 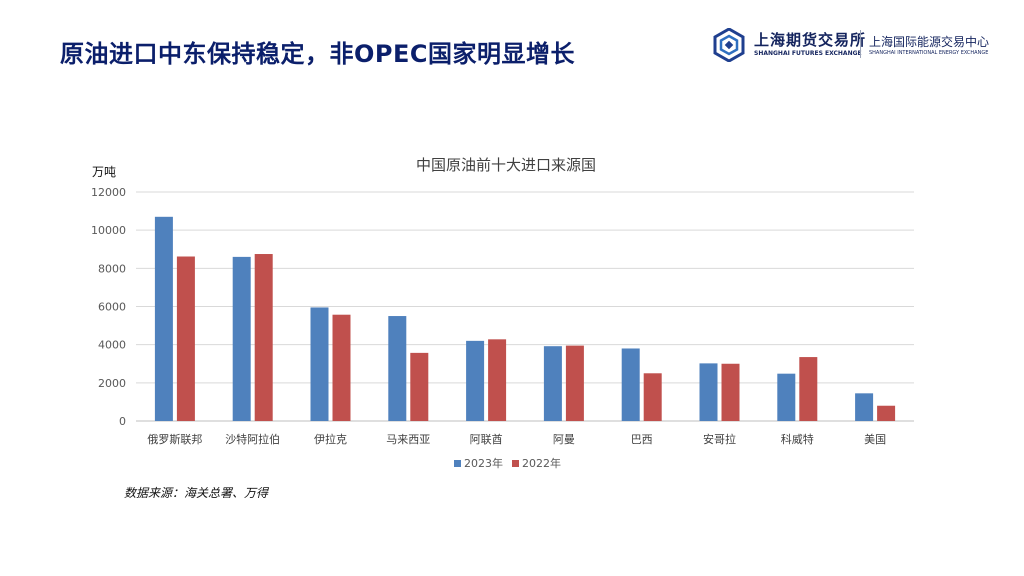 What do you see at coordinates (112, 268) in the screenshot?
I see `y-tick-label: 8000` at bounding box center [112, 268].